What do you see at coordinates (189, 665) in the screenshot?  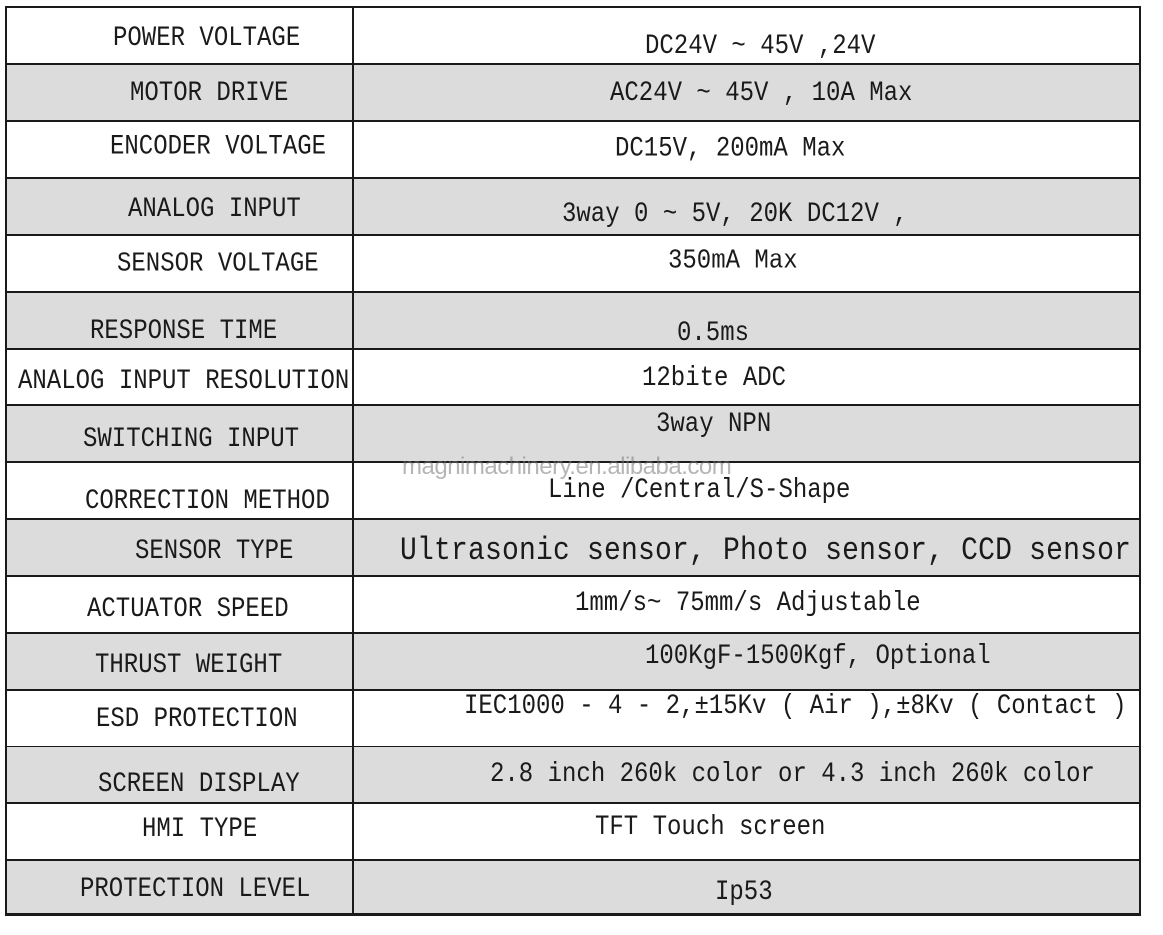 I see `spec-label: THRUST WEIGHT` at bounding box center [189, 665].